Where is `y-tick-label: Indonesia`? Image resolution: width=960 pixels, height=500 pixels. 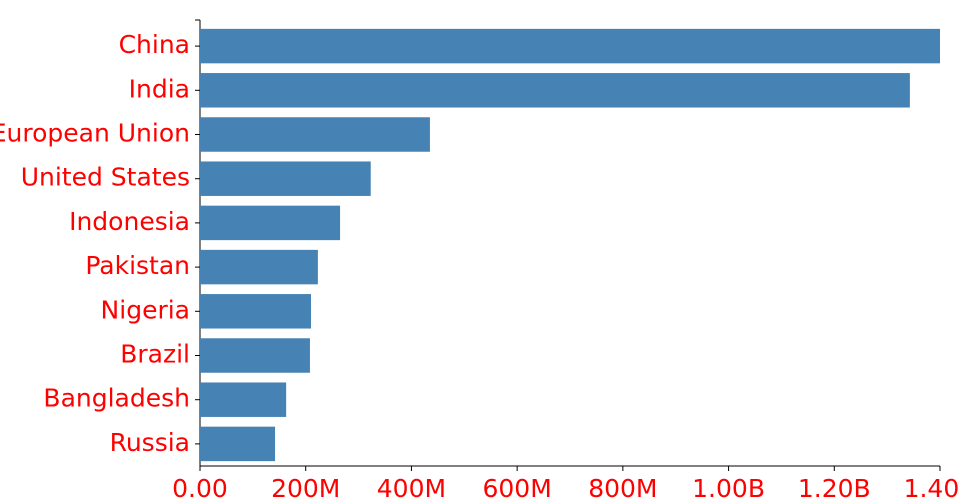
y-tick-label: Indonesia is located at coordinates (129, 221).